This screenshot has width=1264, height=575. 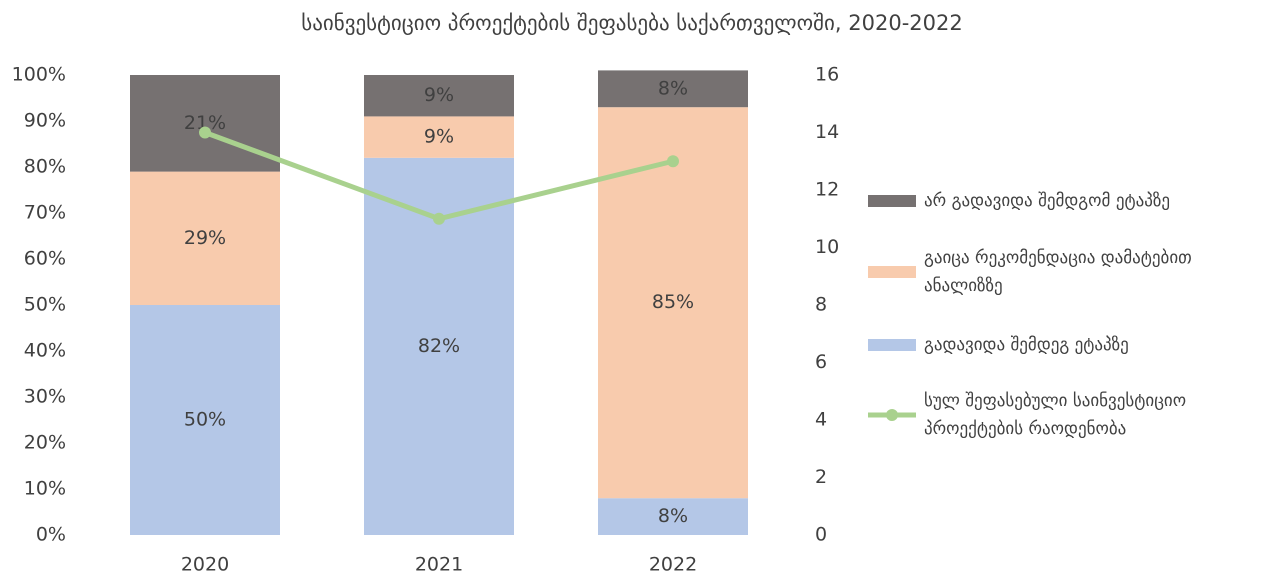 What do you see at coordinates (821, 477) in the screenshot?
I see `y2-tick-label: 2` at bounding box center [821, 477].